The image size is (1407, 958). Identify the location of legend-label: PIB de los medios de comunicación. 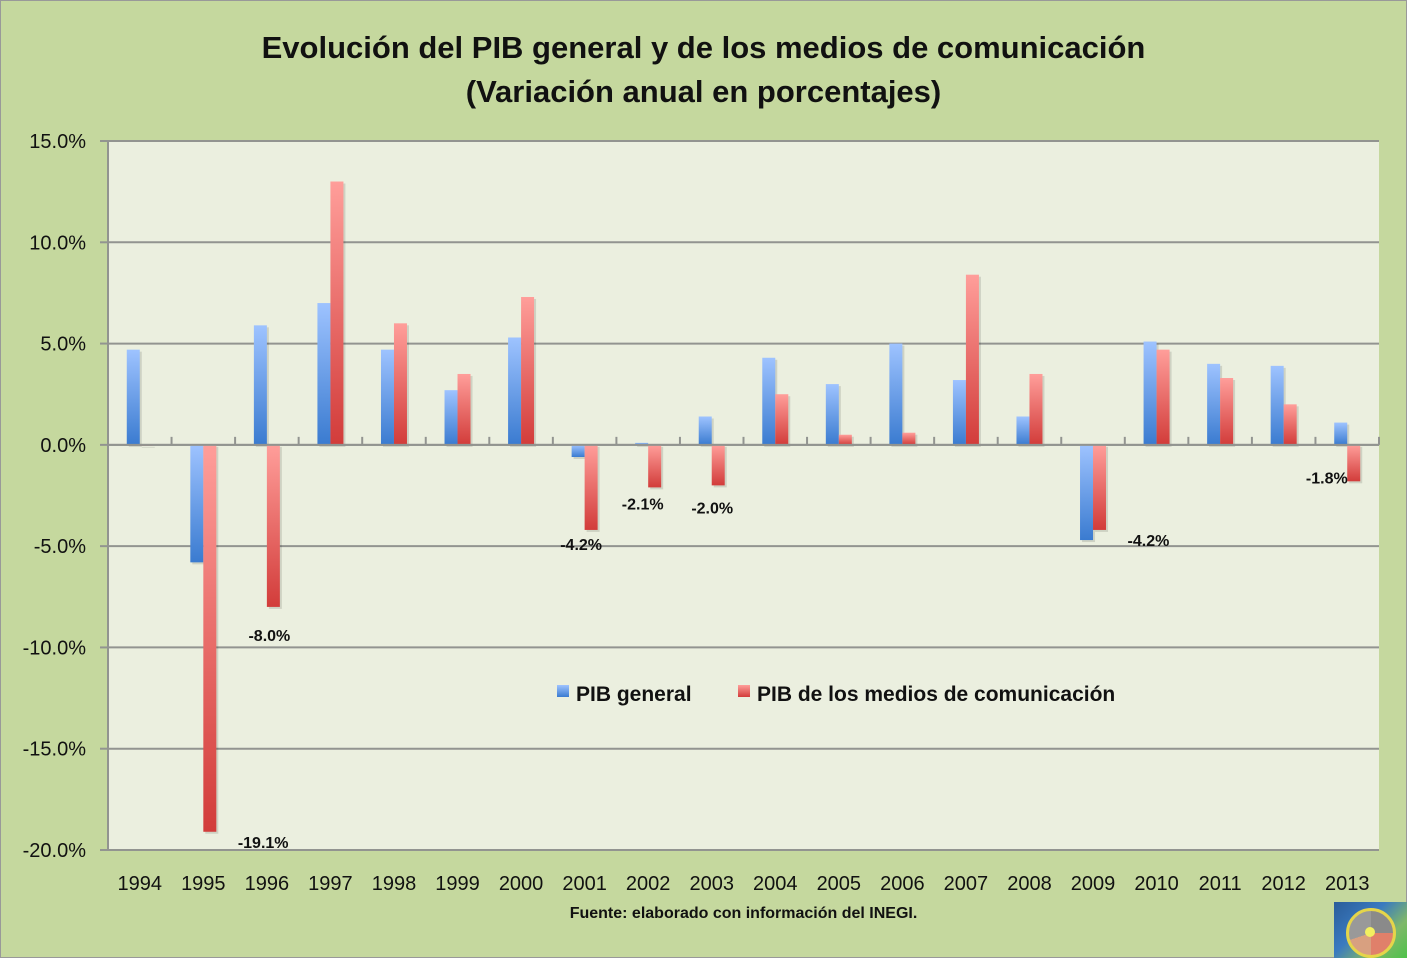
(936, 694).